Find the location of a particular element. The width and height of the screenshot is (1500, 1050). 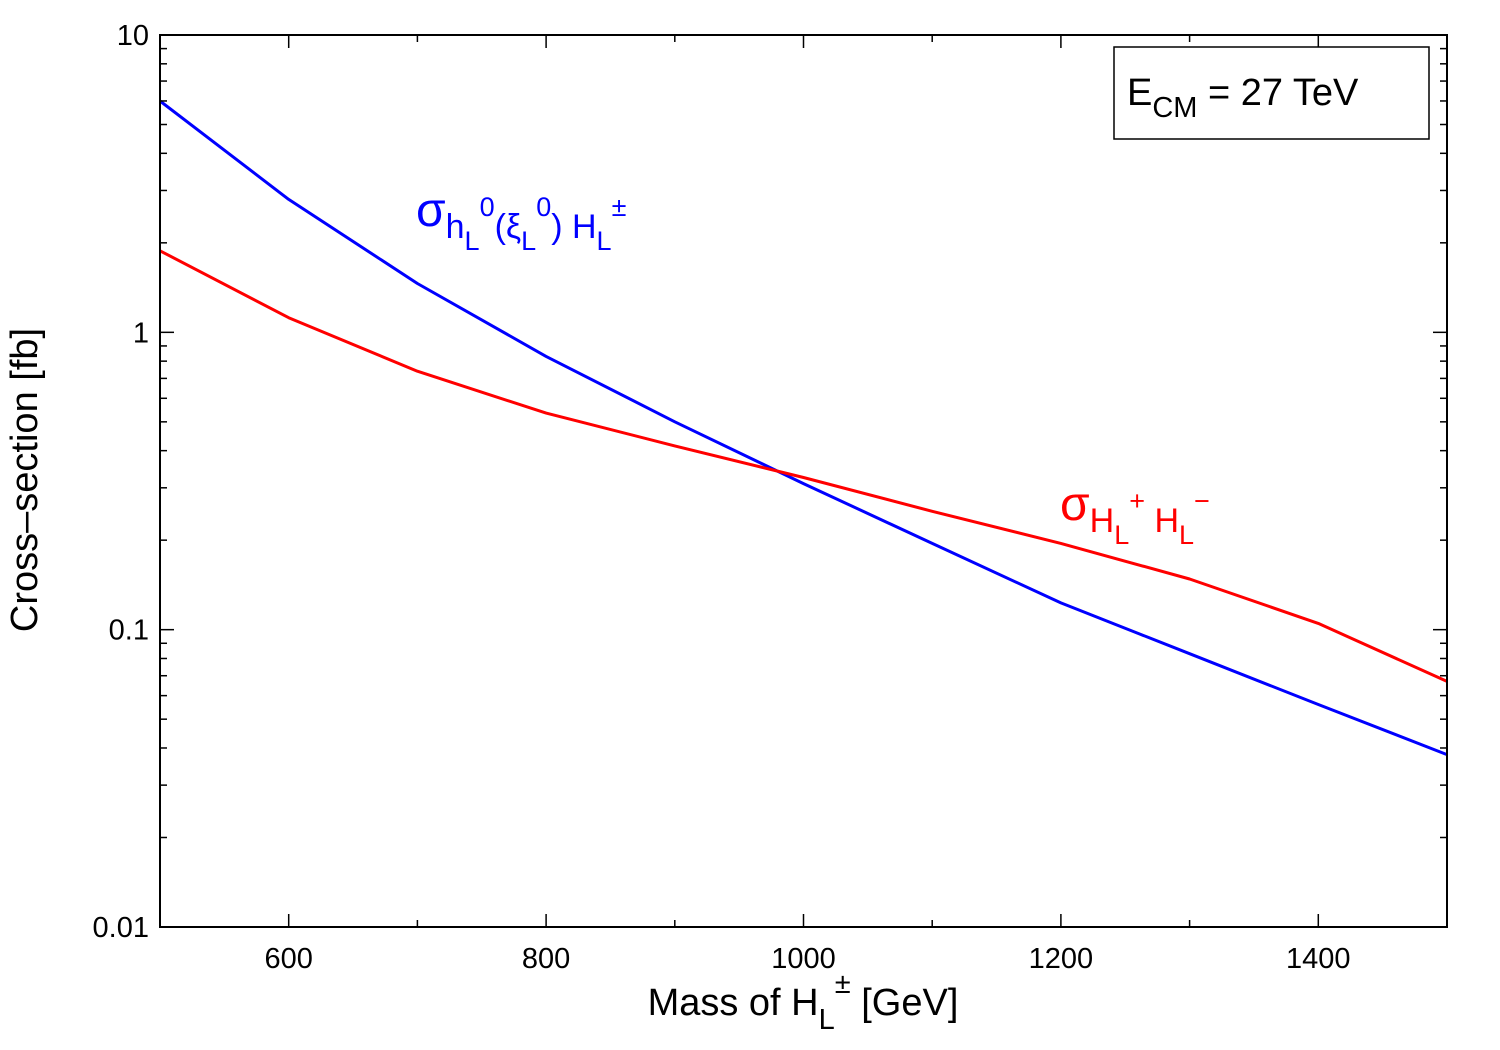

annotation-box is located at coordinates (1271, 93).